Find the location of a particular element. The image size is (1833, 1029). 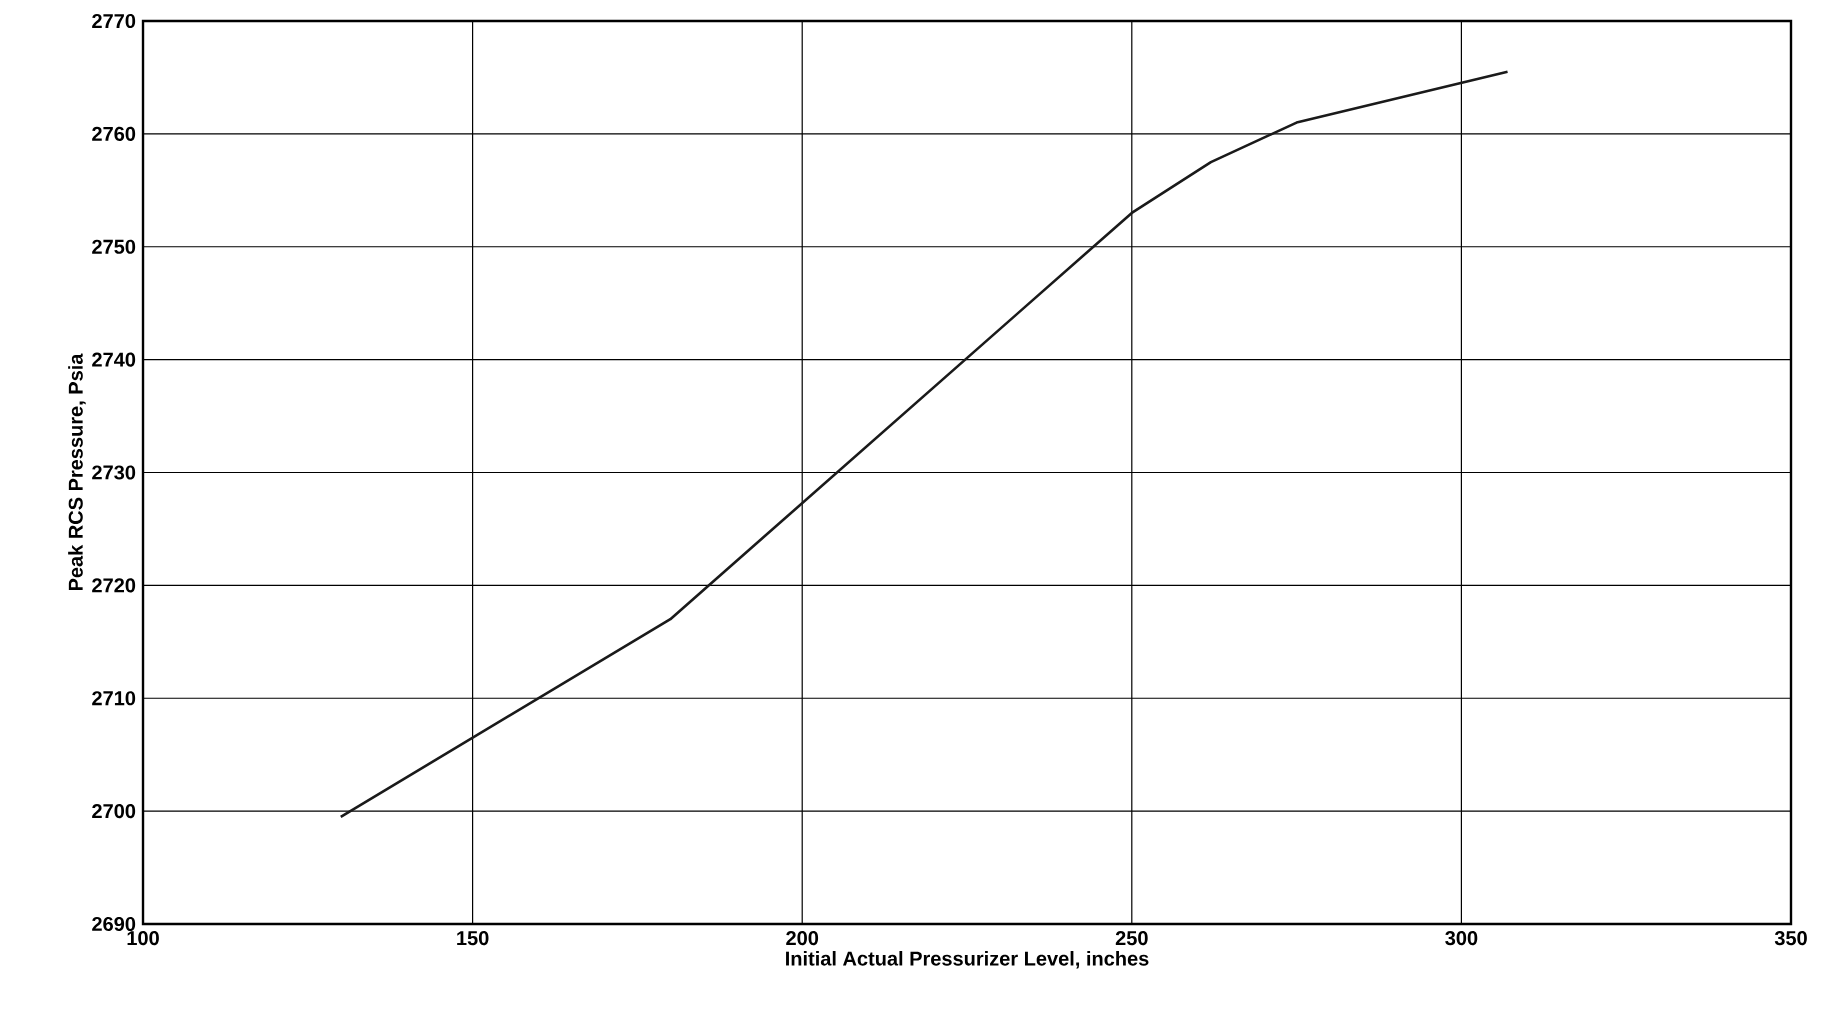

x-tick-label: 300 is located at coordinates (1461, 938).